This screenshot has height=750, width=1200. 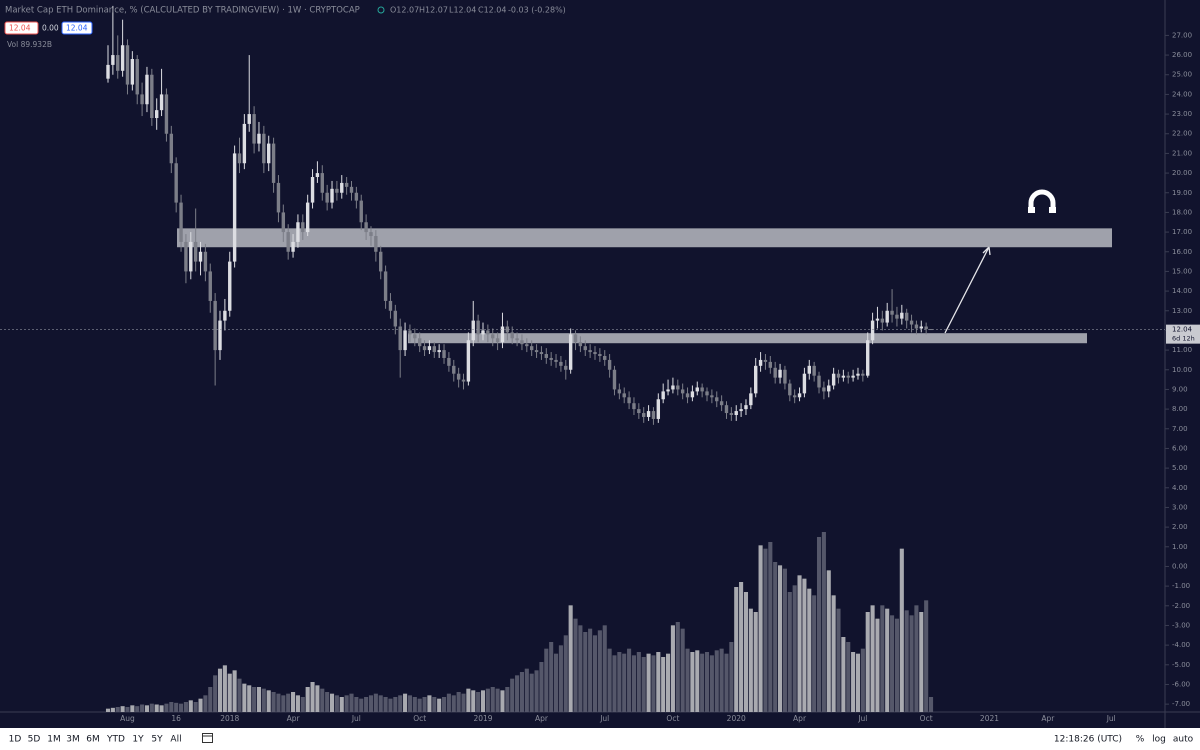 What do you see at coordinates (1180, 468) in the screenshot?
I see `y-tick-label: 5.00` at bounding box center [1180, 468].